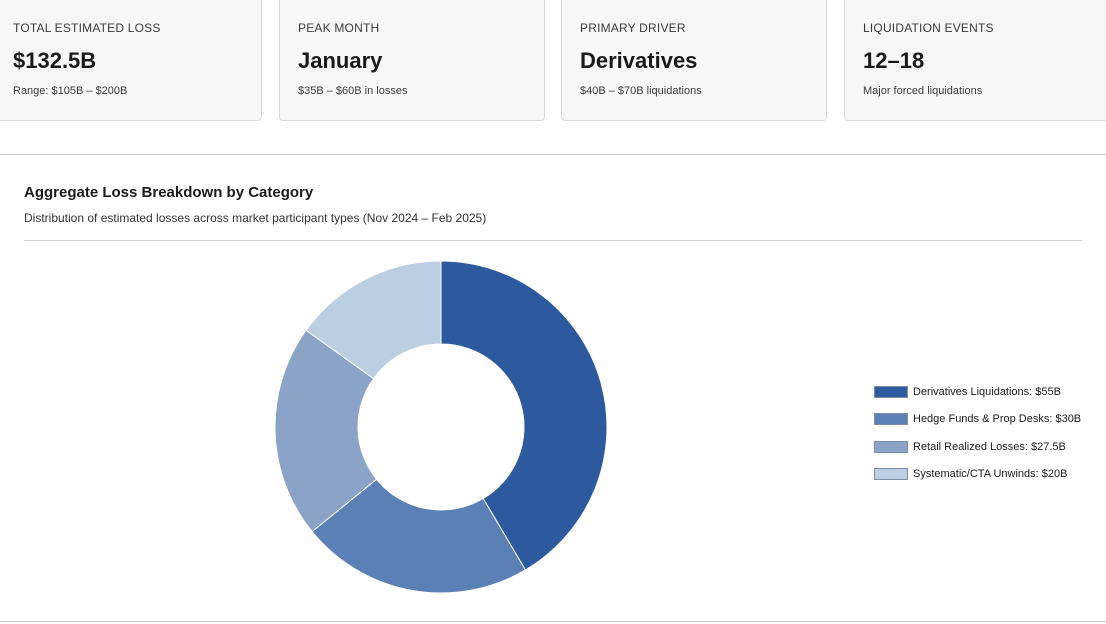  I want to click on card-sub: Major forced liquidations, so click(923, 91).